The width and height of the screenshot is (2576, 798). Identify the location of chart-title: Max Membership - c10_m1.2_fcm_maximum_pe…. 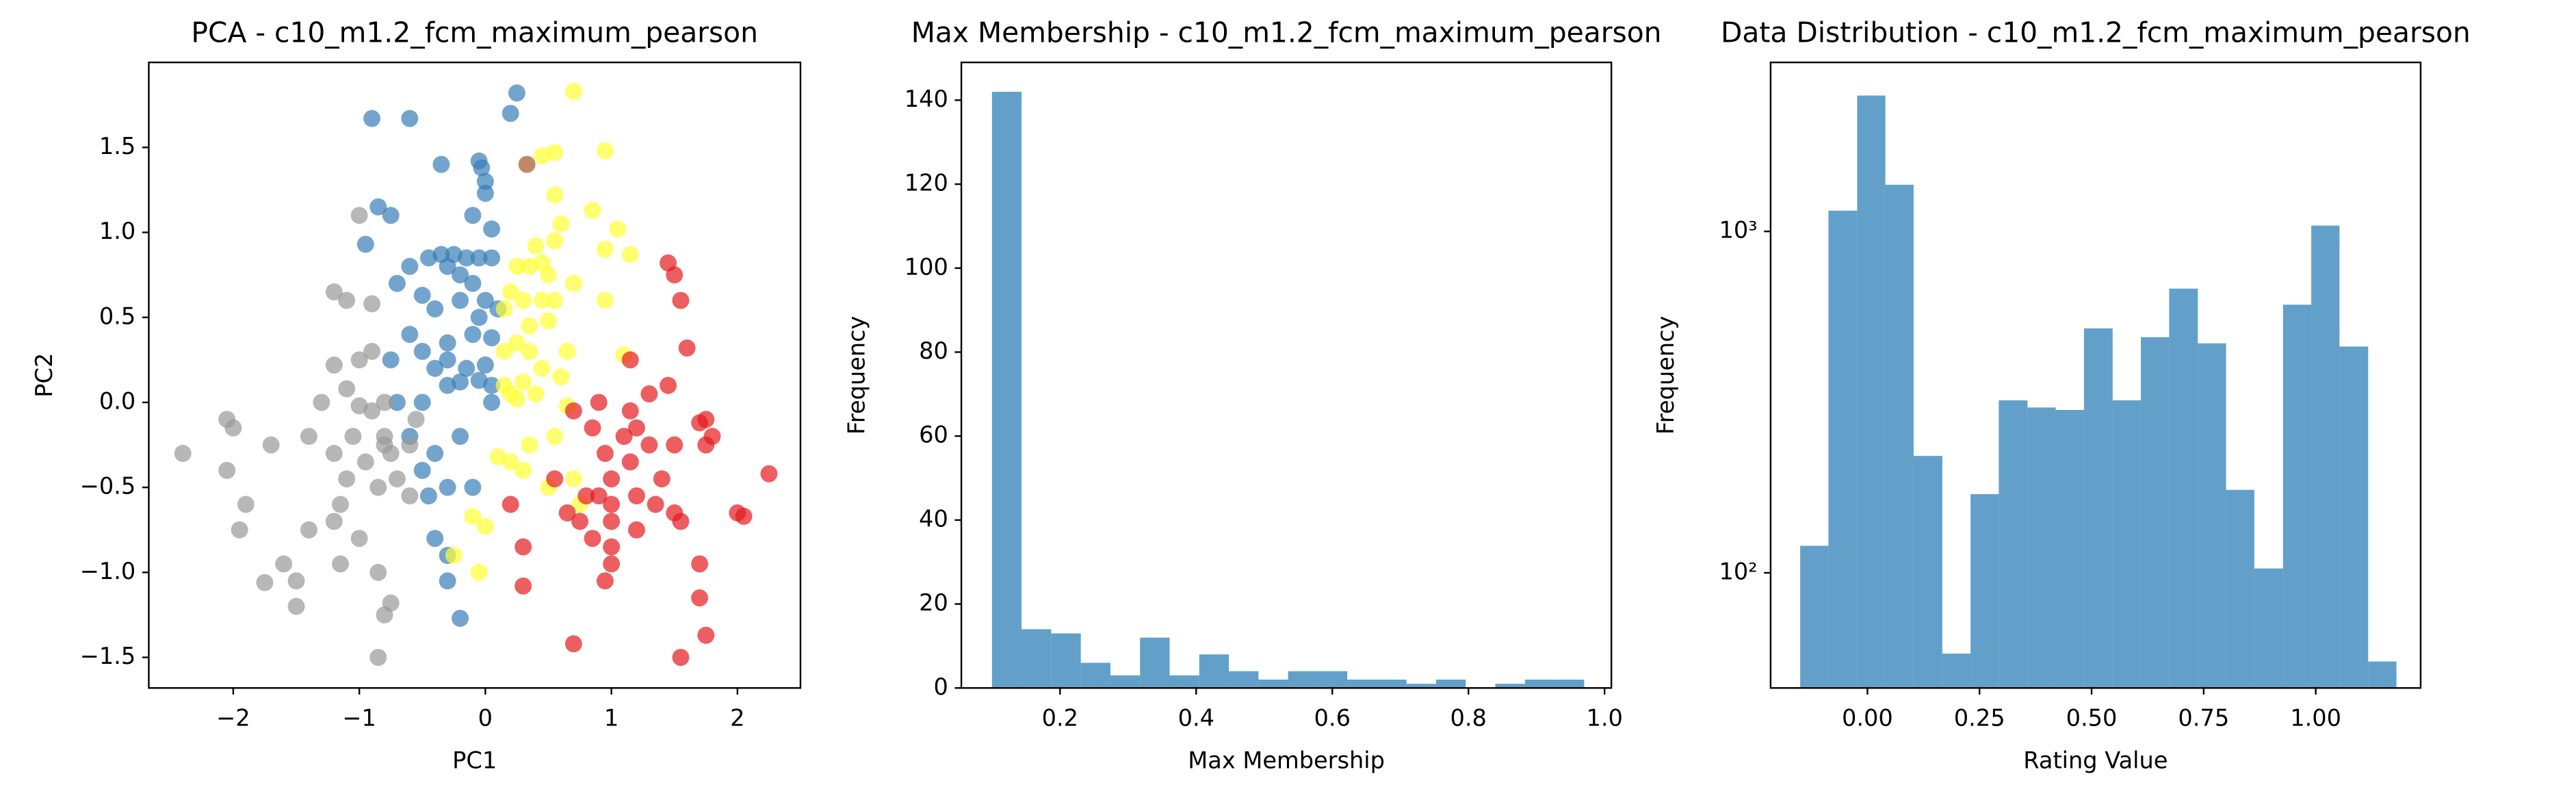
(1286, 32).